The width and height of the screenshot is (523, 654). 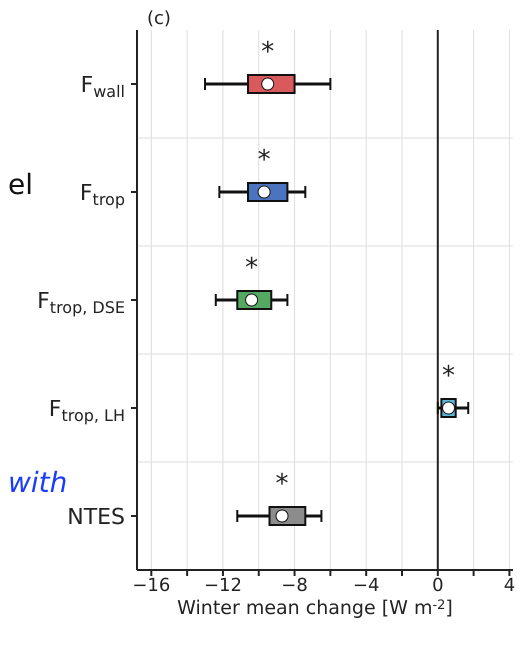 What do you see at coordinates (315, 608) in the screenshot?
I see `x-axis-title: Winter mean change [W m$^{-2}$]` at bounding box center [315, 608].